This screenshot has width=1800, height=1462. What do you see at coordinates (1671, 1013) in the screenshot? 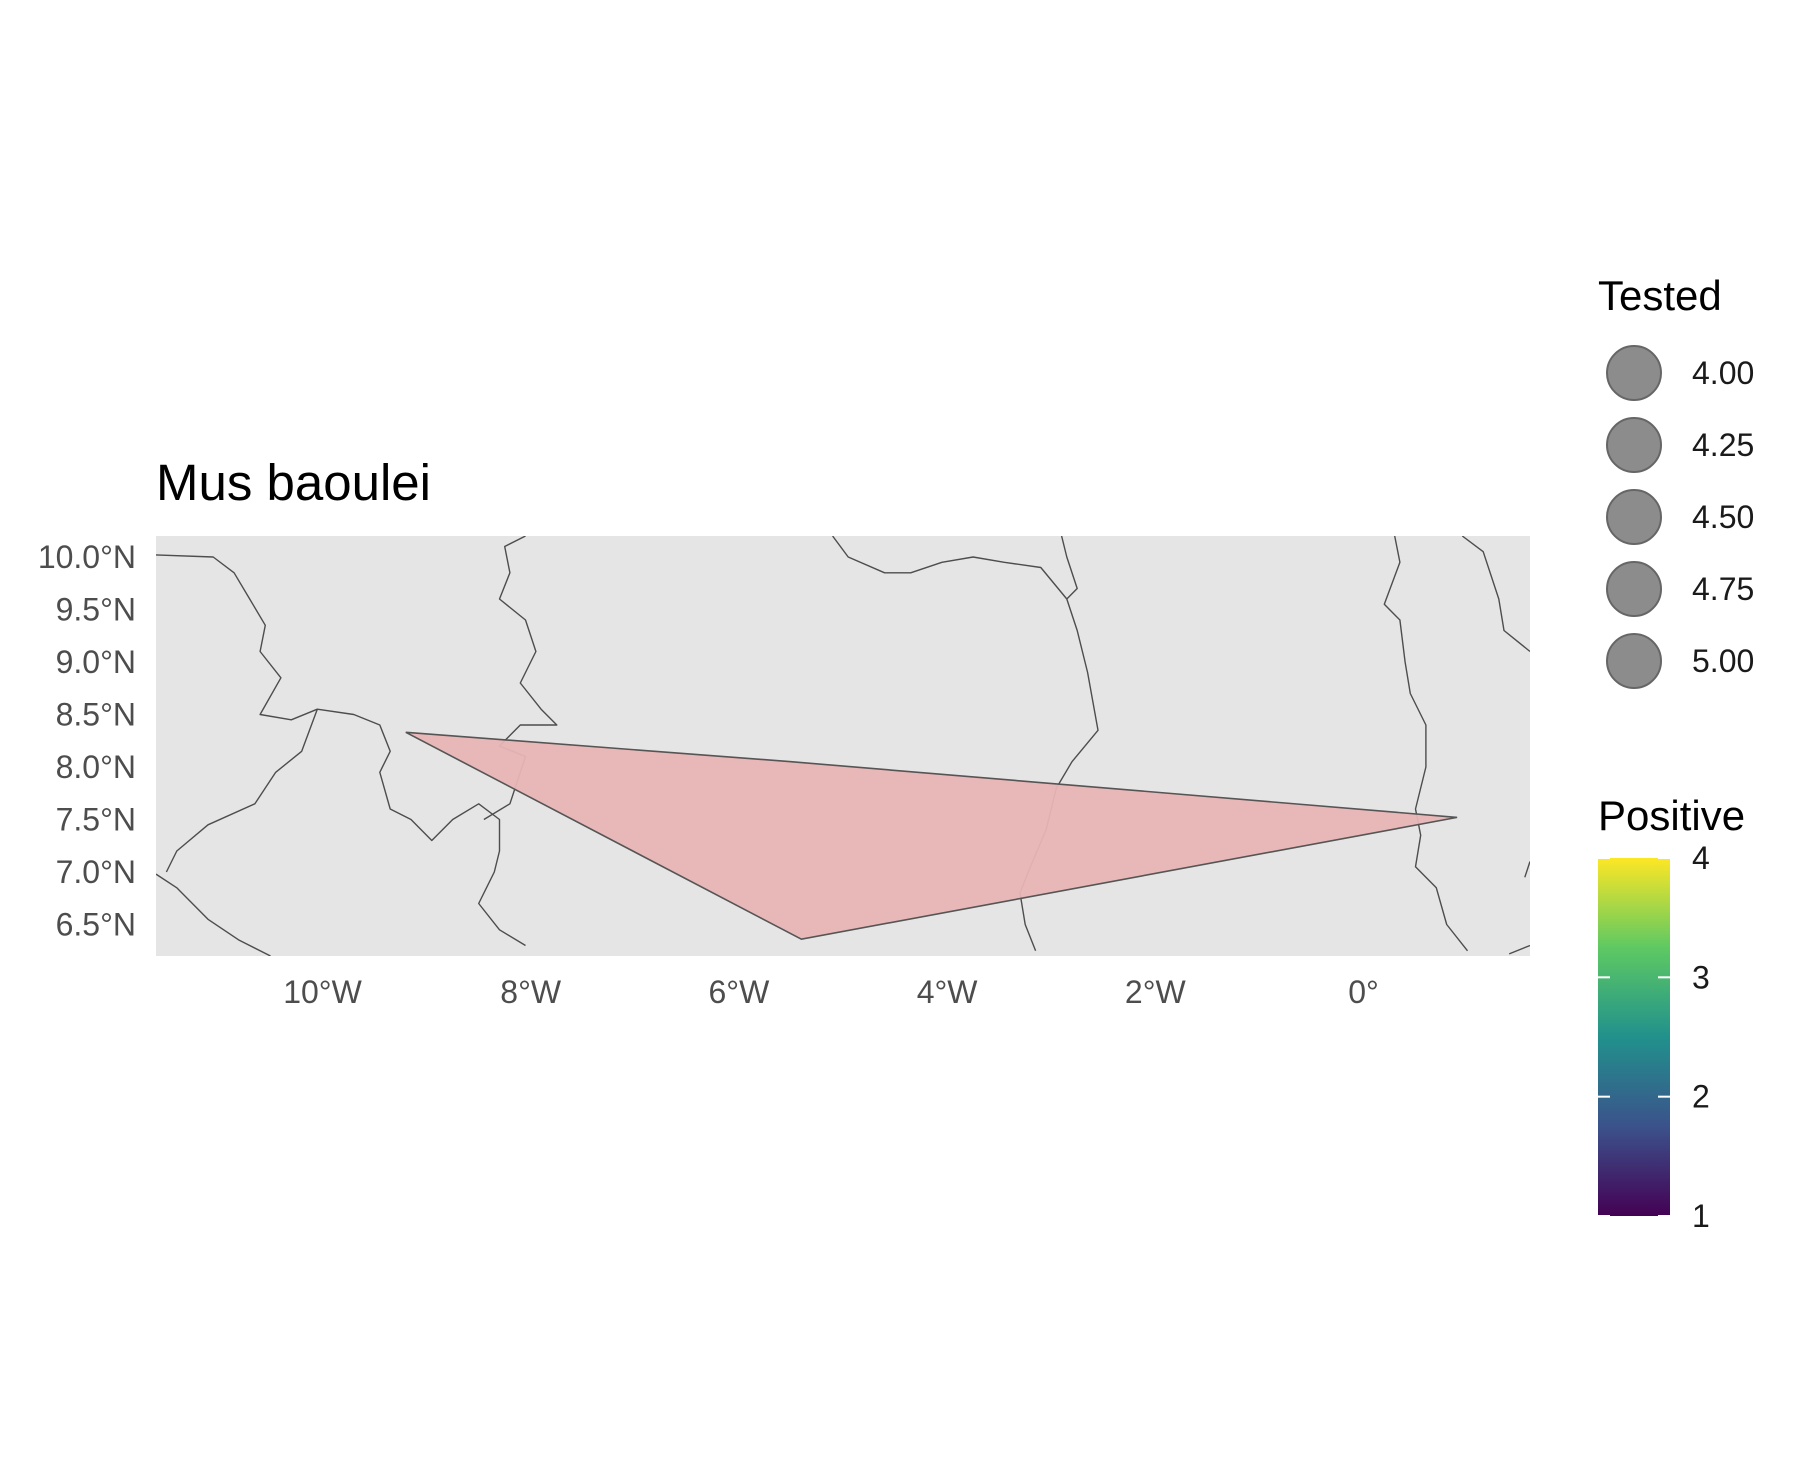
I see `legend-positive: Positive 1 2 3 4` at bounding box center [1671, 1013].